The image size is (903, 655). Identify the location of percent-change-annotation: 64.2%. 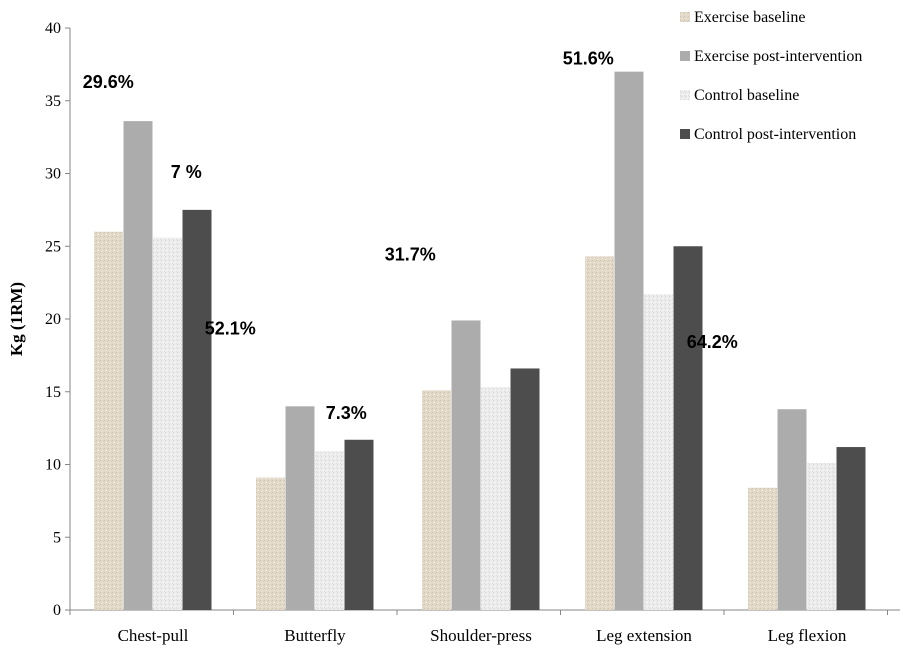
(712, 342).